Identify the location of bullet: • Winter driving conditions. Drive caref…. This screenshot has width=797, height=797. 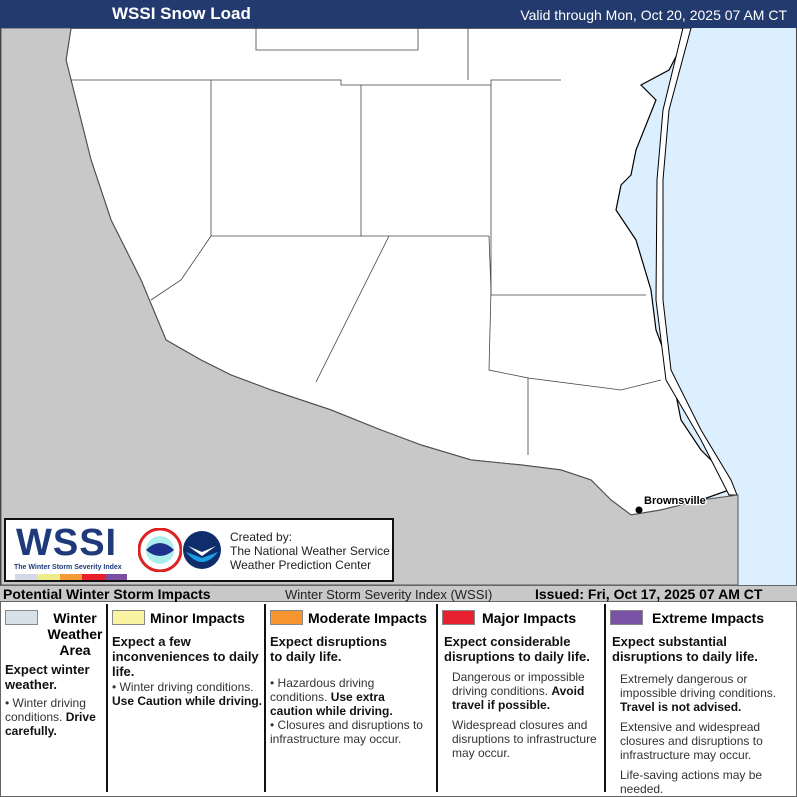
(50, 717).